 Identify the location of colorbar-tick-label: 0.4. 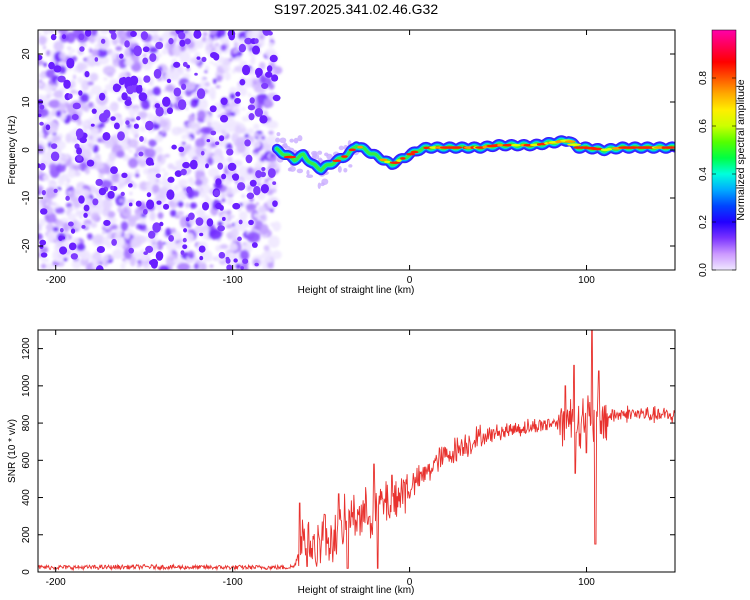
(703, 174).